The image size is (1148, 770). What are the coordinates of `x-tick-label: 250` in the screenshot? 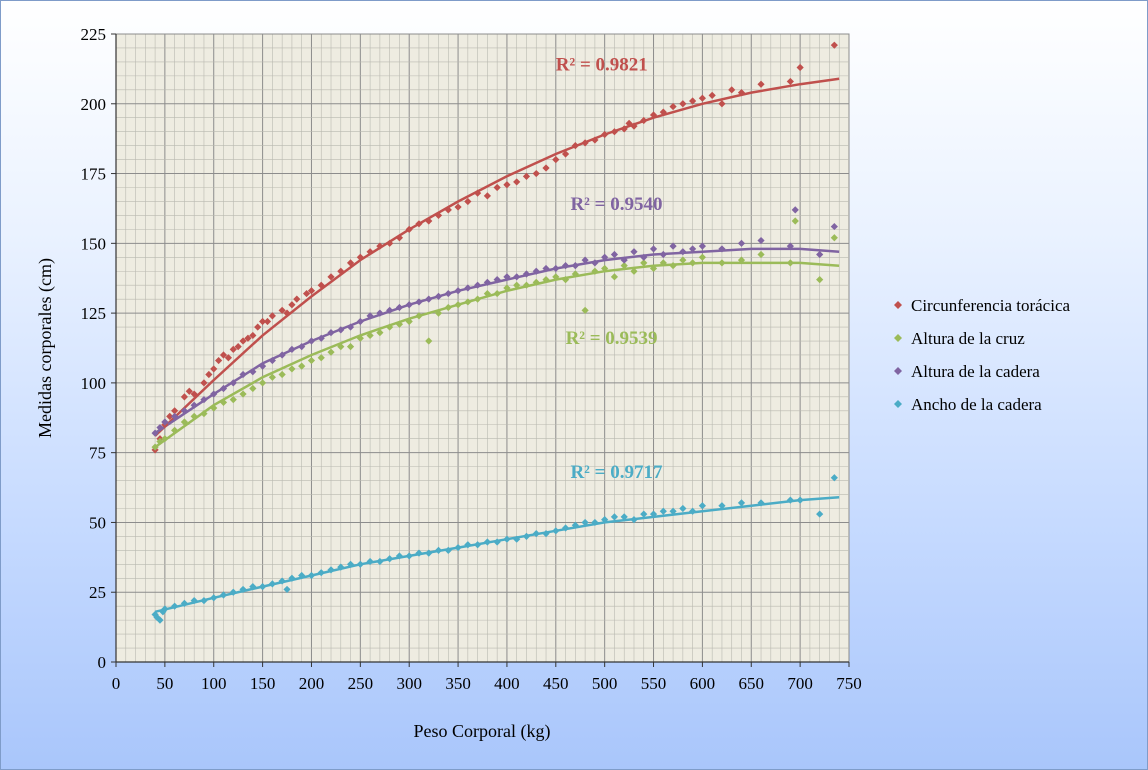 It's located at (361, 683).